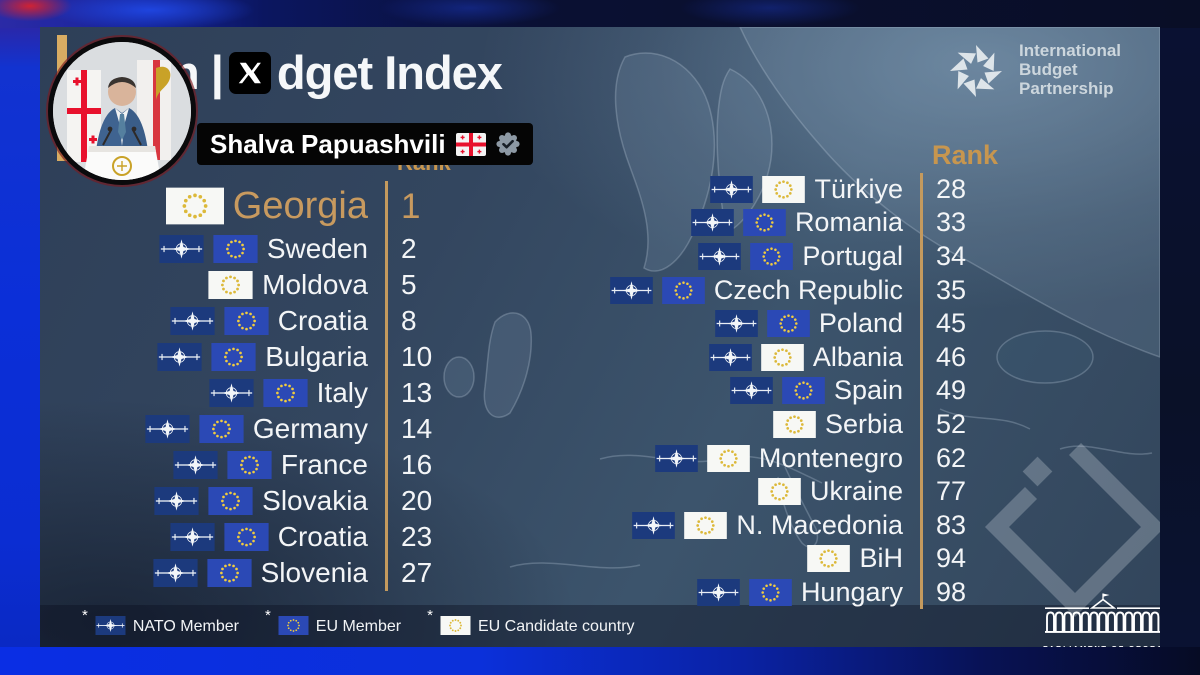 The width and height of the screenshot is (1200, 675). What do you see at coordinates (249, 72) in the screenshot?
I see `x-logo-badge` at bounding box center [249, 72].